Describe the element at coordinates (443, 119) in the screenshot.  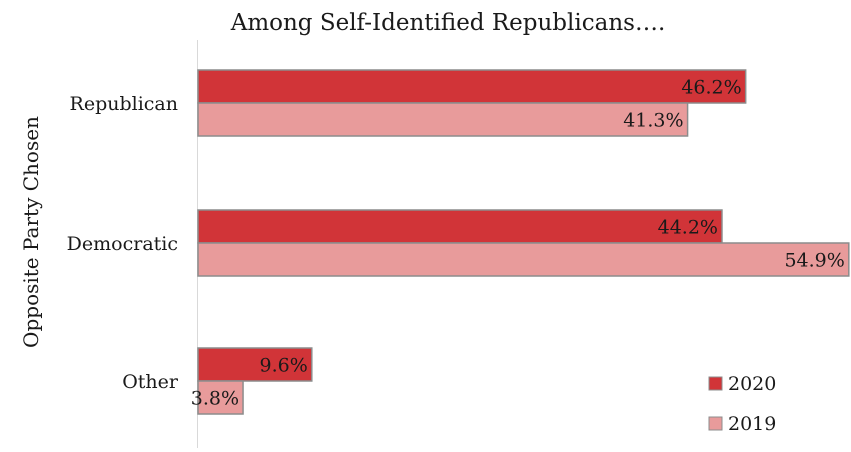
I see `bar-2019-republican` at that location.